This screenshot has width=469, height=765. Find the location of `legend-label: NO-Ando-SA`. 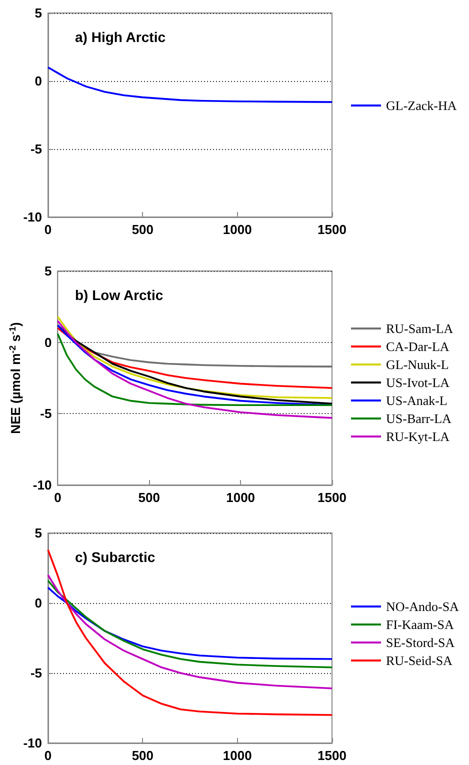

legend-label: NO-Ando-SA is located at coordinates (423, 606).